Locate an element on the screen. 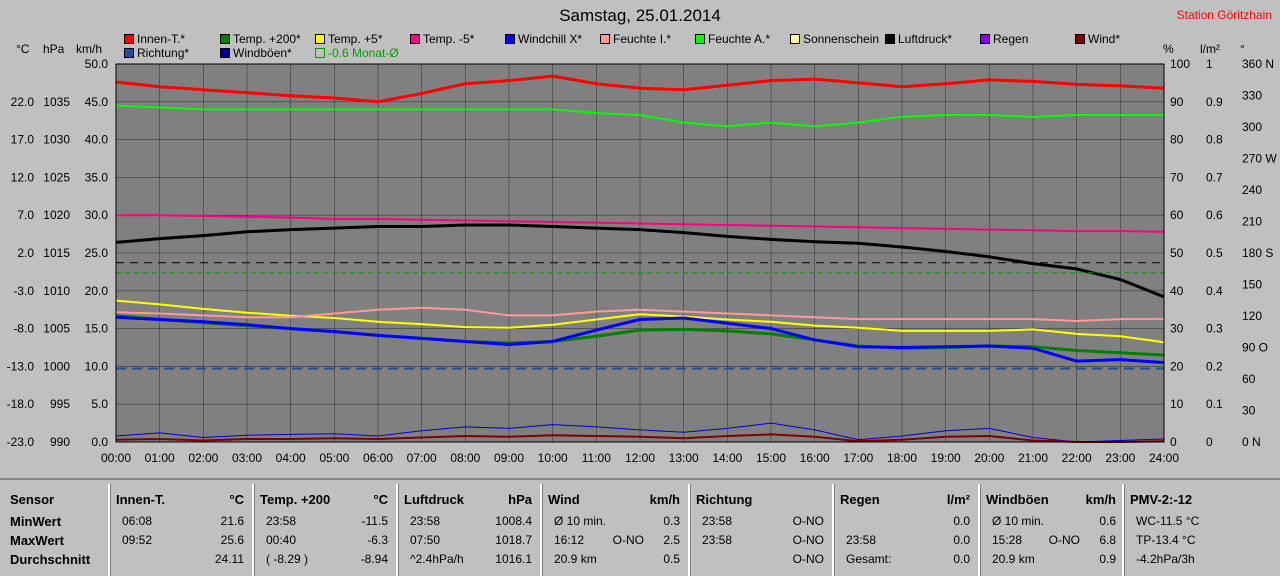  hpa-tick-label: 1010 is located at coordinates (56, 291).